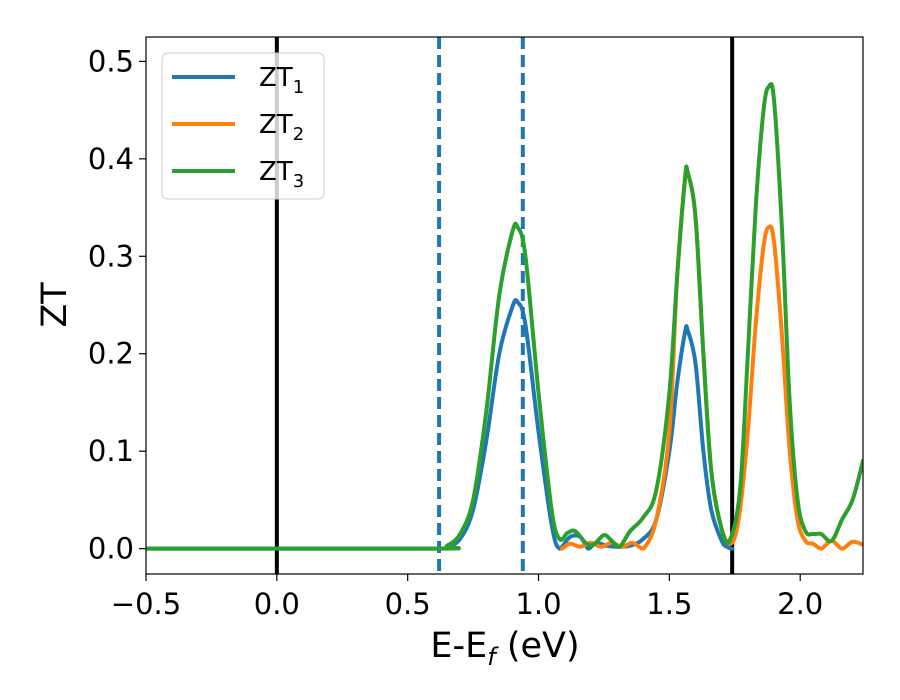  Describe the element at coordinates (281, 174) in the screenshot. I see `legend-label: ZT3` at that location.